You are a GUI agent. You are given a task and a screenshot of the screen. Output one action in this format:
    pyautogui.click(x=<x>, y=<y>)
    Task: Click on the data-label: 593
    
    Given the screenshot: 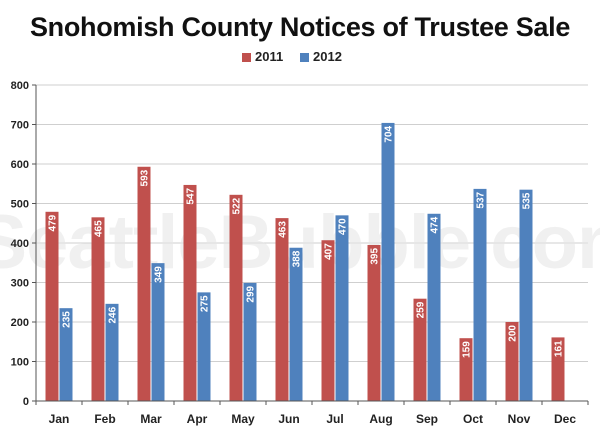 What is the action you would take?
    pyautogui.click(x=145, y=177)
    